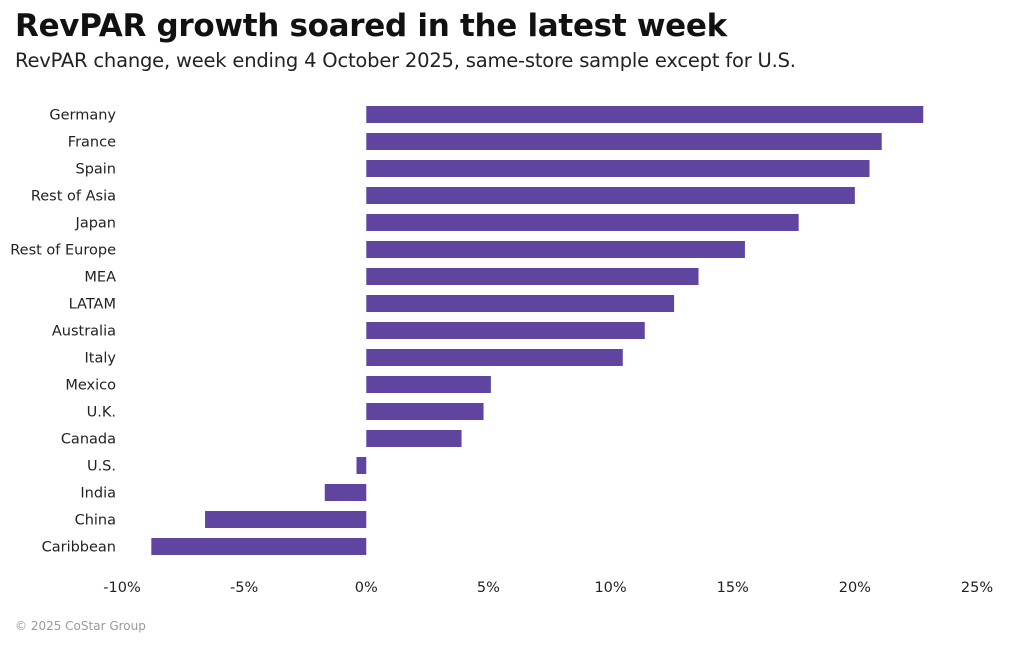 The width and height of the screenshot is (1024, 650). Describe the element at coordinates (428, 384) in the screenshot. I see `bar-mexico` at that location.